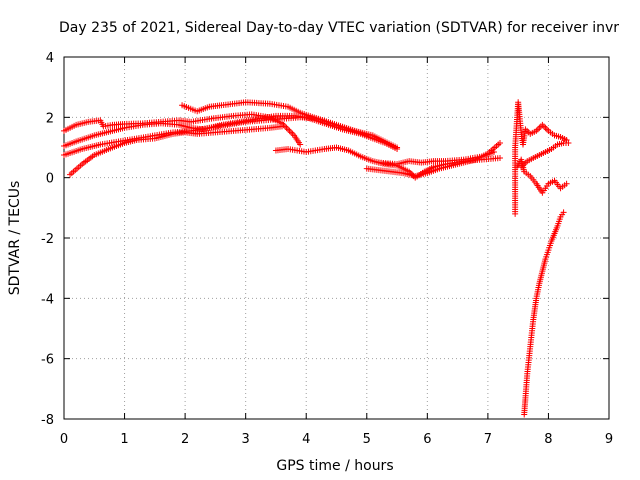 The width and height of the screenshot is (640, 480). I want to click on x-tick-label: 4, so click(306, 439).